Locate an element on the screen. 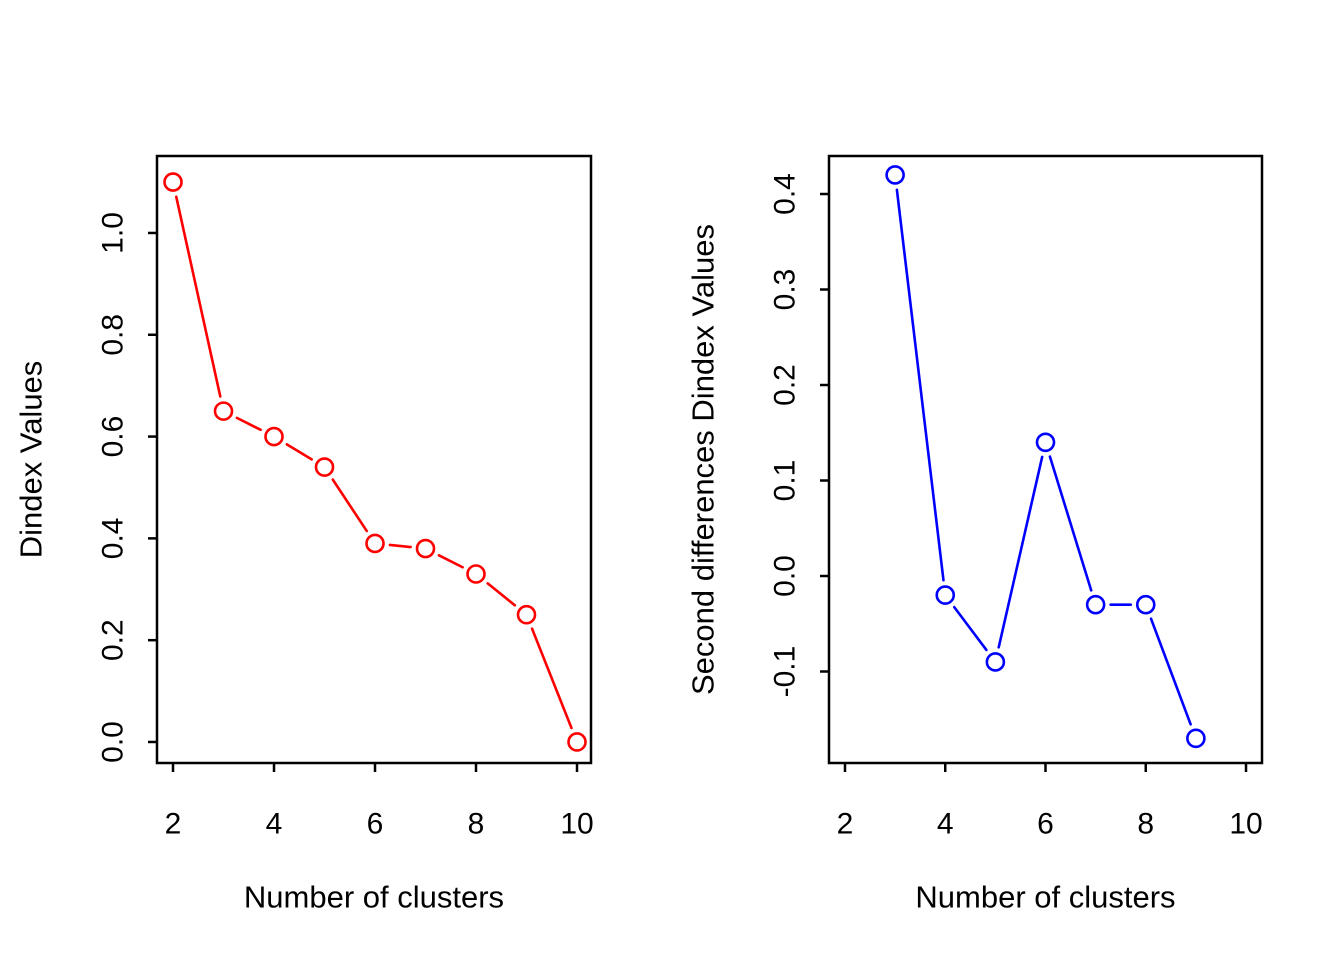 Image resolution: width=1344 pixels, height=960 pixels. left-y-axis-title: Dindex Values is located at coordinates (31, 460).